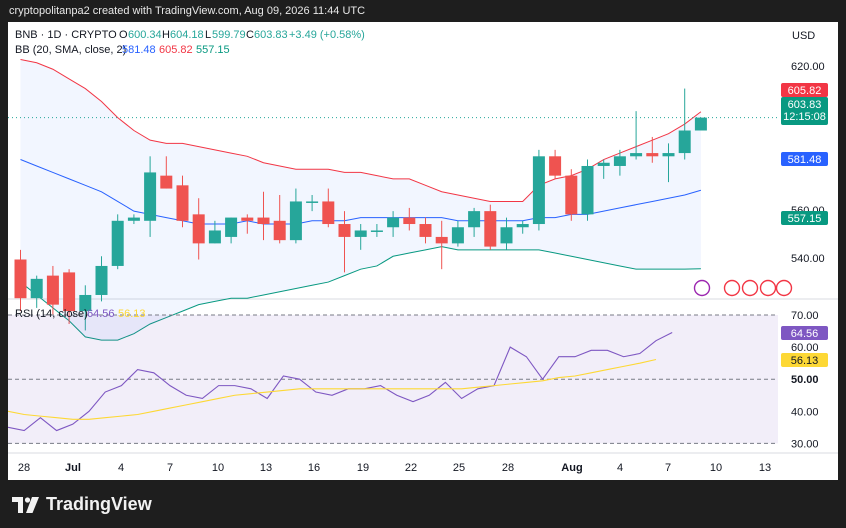 Image resolution: width=846 pixels, height=528 pixels. I want to click on rsi-ma-badge-text: 56.13, so click(805, 361).